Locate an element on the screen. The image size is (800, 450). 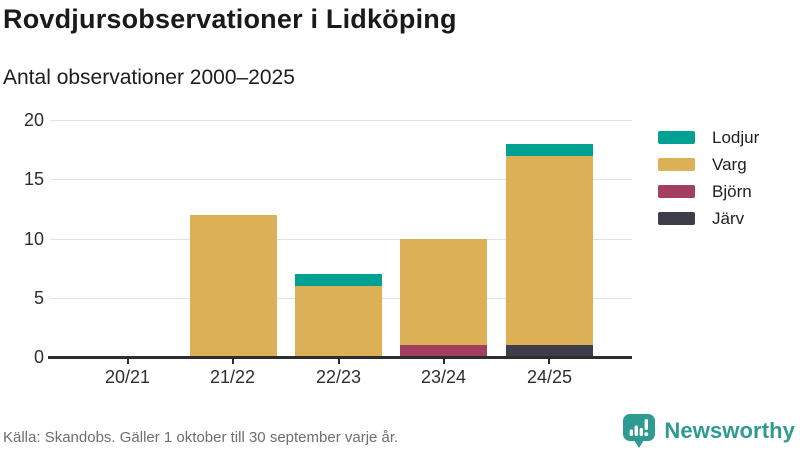
chart-title: Rovdjursobservationer i Lidköping is located at coordinates (230, 19).